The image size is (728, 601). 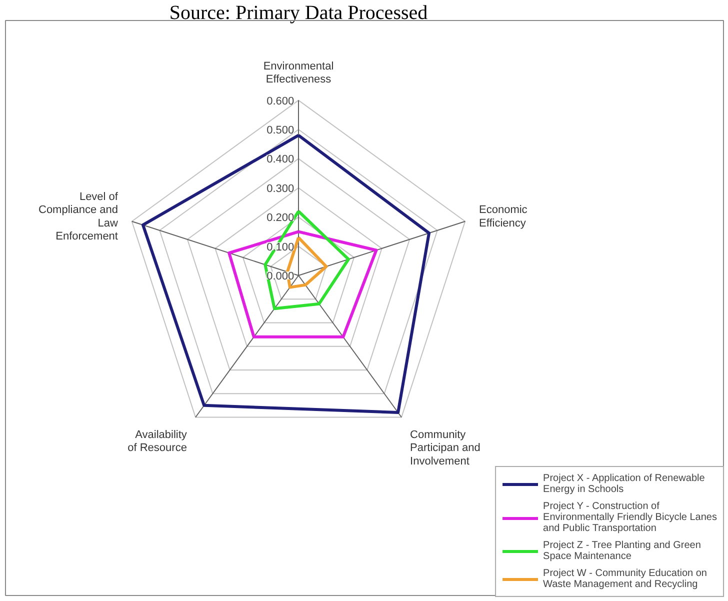 What do you see at coordinates (280, 188) in the screenshot?
I see `y-tick-label: 0.300` at bounding box center [280, 188].